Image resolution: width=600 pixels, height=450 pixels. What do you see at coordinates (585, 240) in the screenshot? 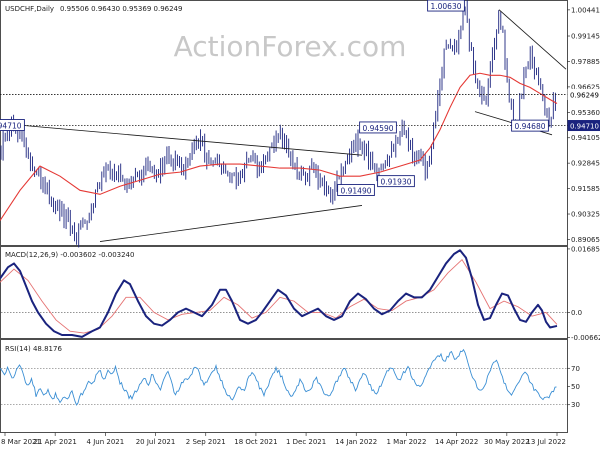
I see `price-tick-label: 0.89065` at bounding box center [585, 240].